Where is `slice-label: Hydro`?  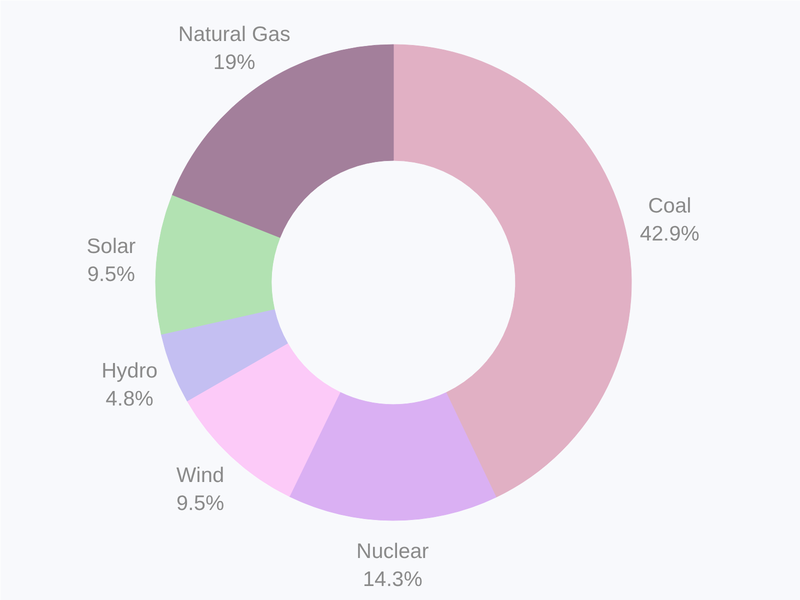
slice-label: Hydro is located at coordinates (130, 371).